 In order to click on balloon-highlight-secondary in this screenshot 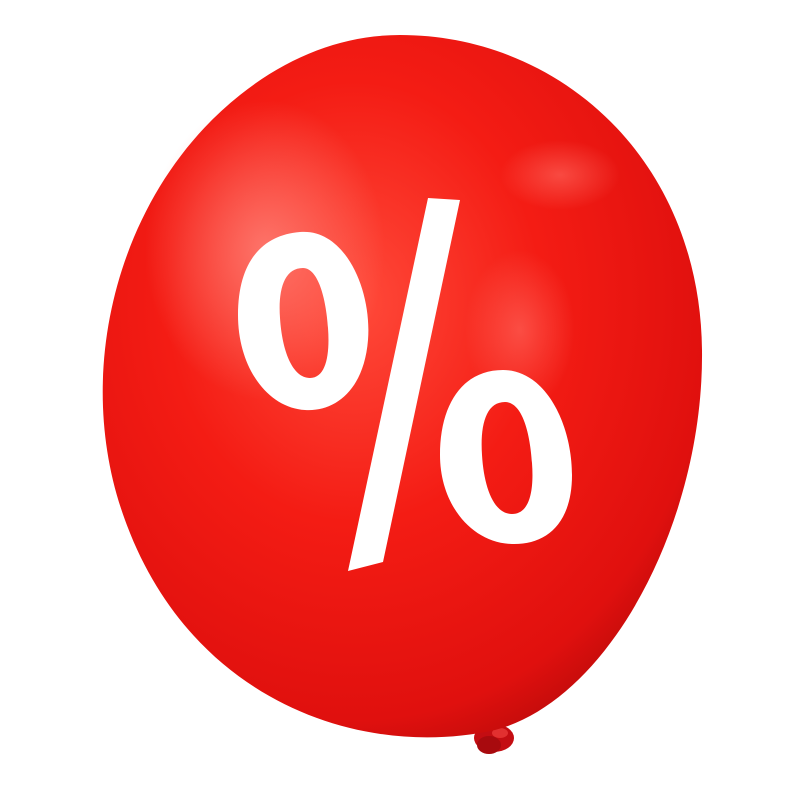, I will do `click(520, 330)`.